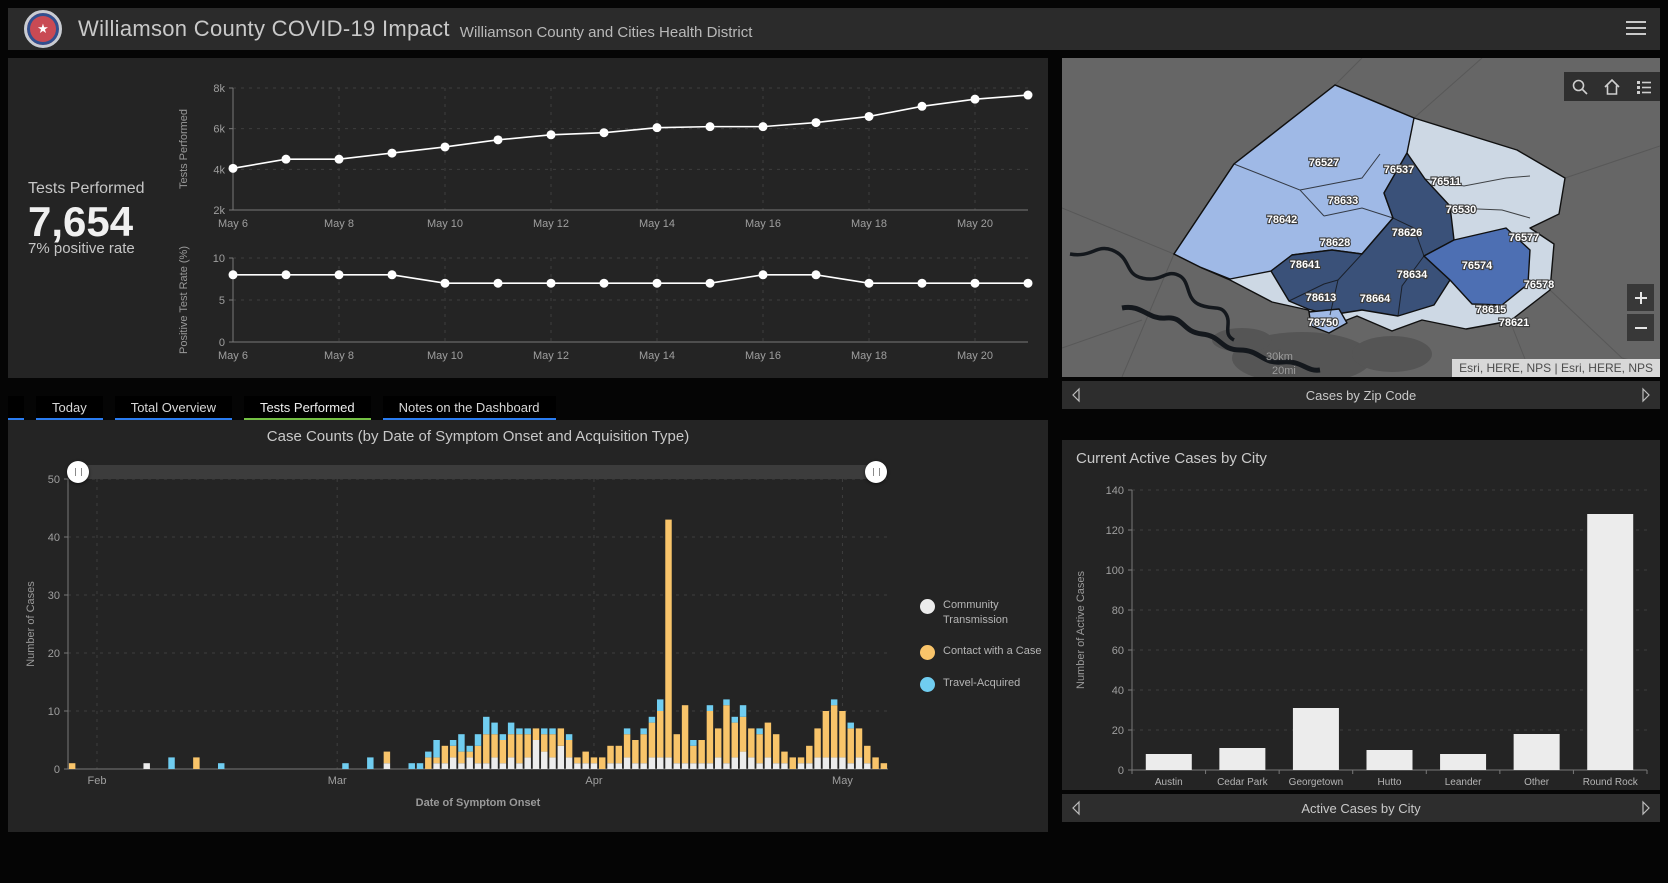 The image size is (1668, 883). Describe the element at coordinates (1115, 531) in the screenshot. I see `svg-text: 120` at that location.